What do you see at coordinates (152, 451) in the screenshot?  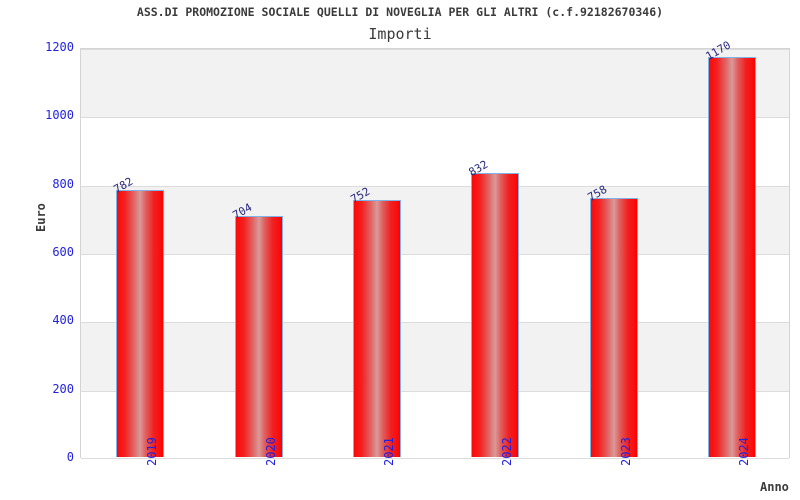 I see `x-axis-tick-label: 2019` at bounding box center [152, 451].